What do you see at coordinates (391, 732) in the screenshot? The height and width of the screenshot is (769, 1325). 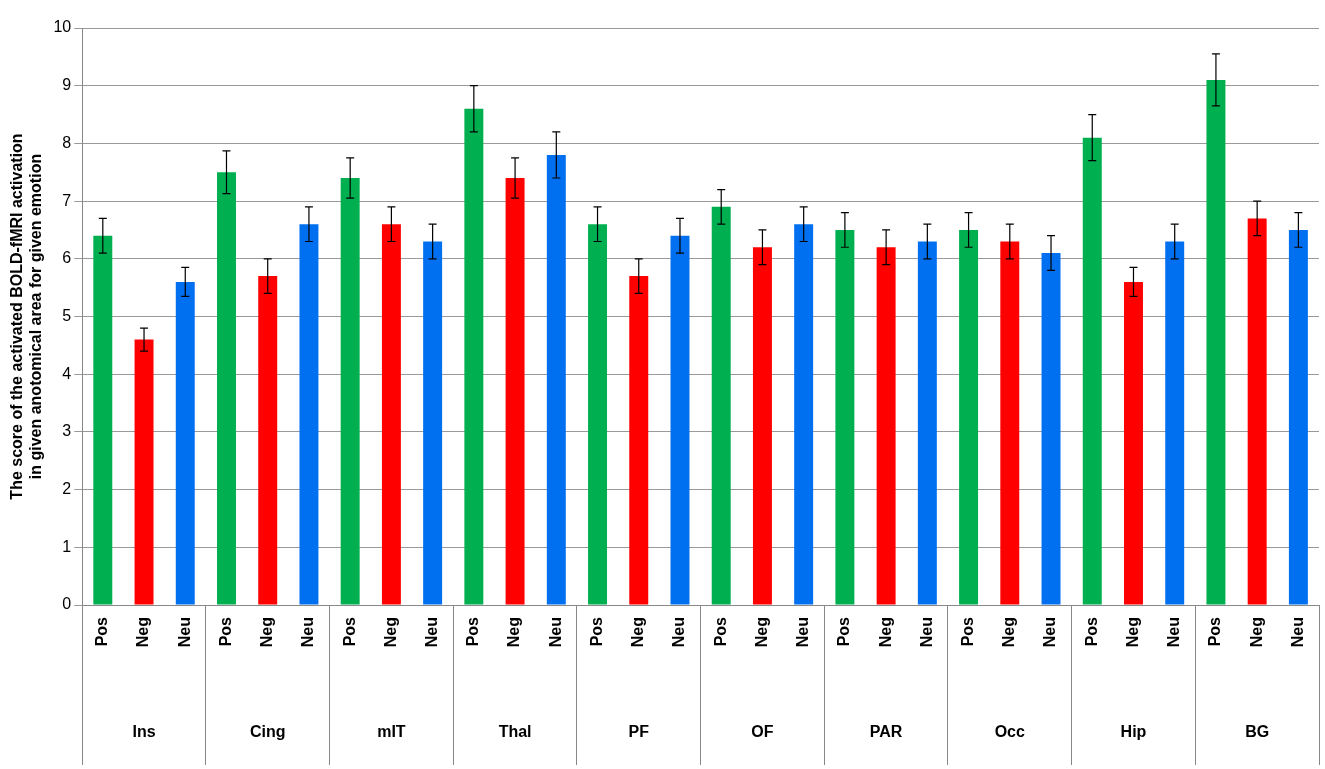 I see `x-tick-label: mIT` at bounding box center [391, 732].